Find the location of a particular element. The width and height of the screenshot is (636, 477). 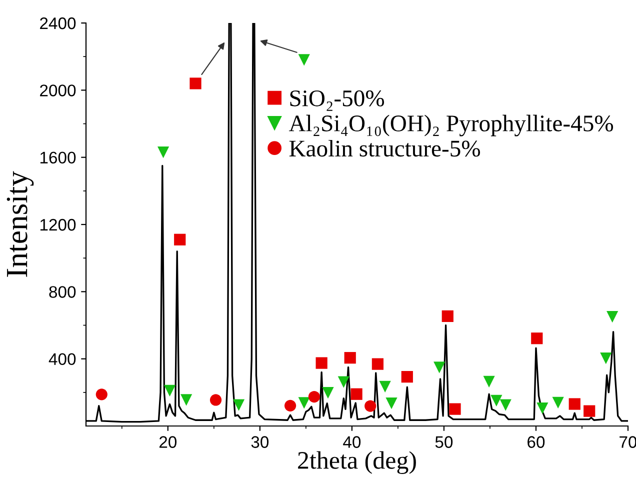

legend-label: Kaolin structure-5% is located at coordinates (384, 148).